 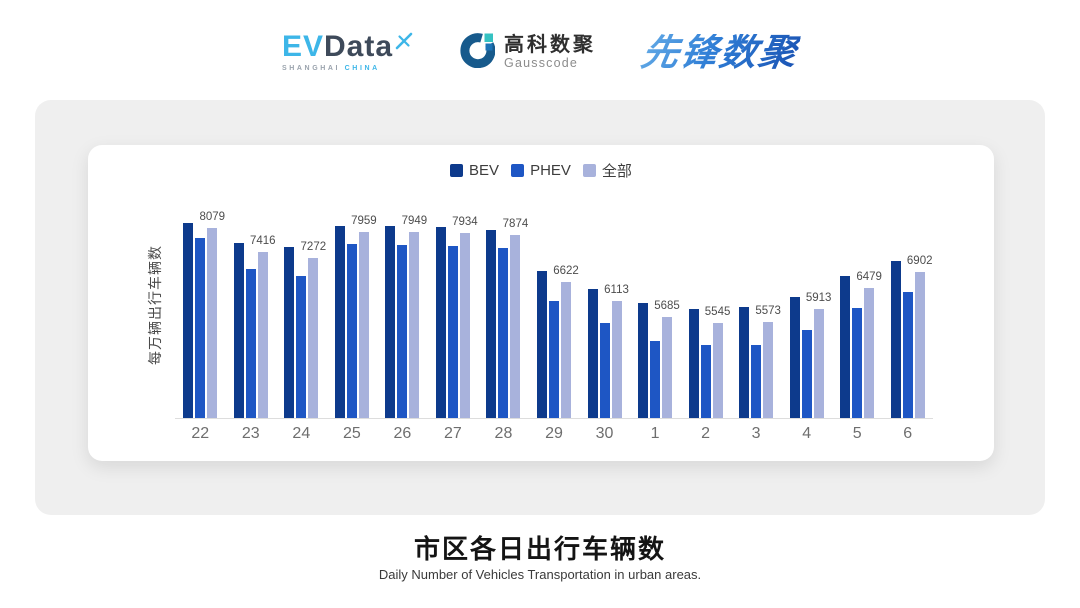 What do you see at coordinates (212, 216) in the screenshot?
I see `bar-value-label: 8079` at bounding box center [212, 216].